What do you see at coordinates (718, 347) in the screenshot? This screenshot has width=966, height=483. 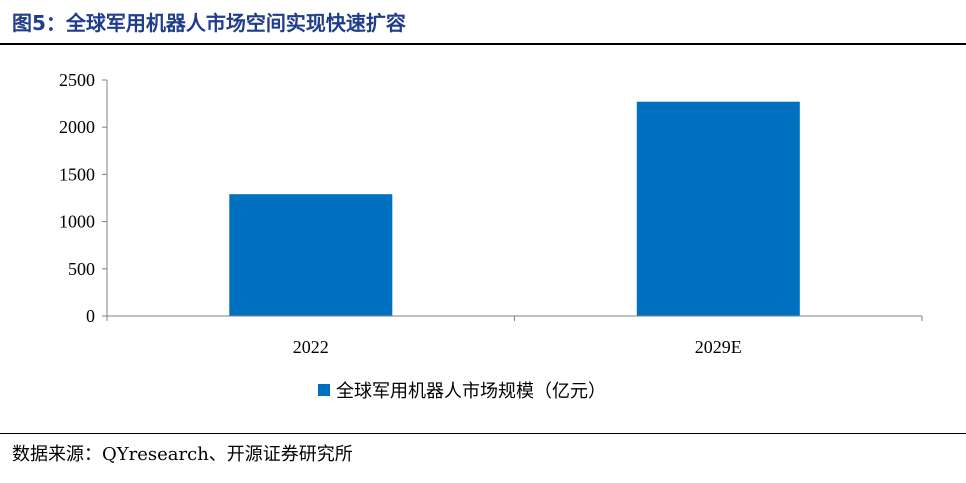 I see `x-tick-label-2029E: 2029E` at bounding box center [718, 347].